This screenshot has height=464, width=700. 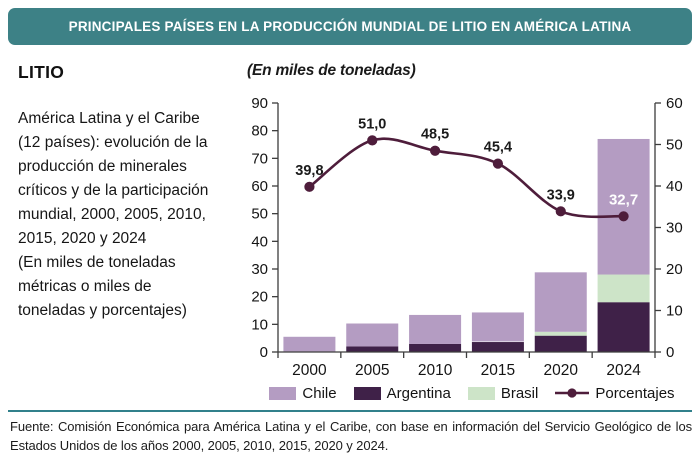 I want to click on line-value-label-2005: 51,0, so click(x=372, y=124).